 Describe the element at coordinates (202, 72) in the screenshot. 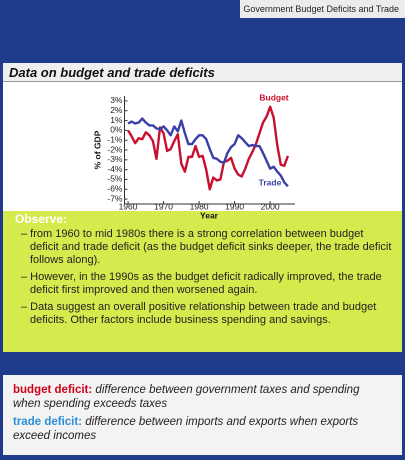

I see `panel-title: Data on budget and trade deficits` at that location.